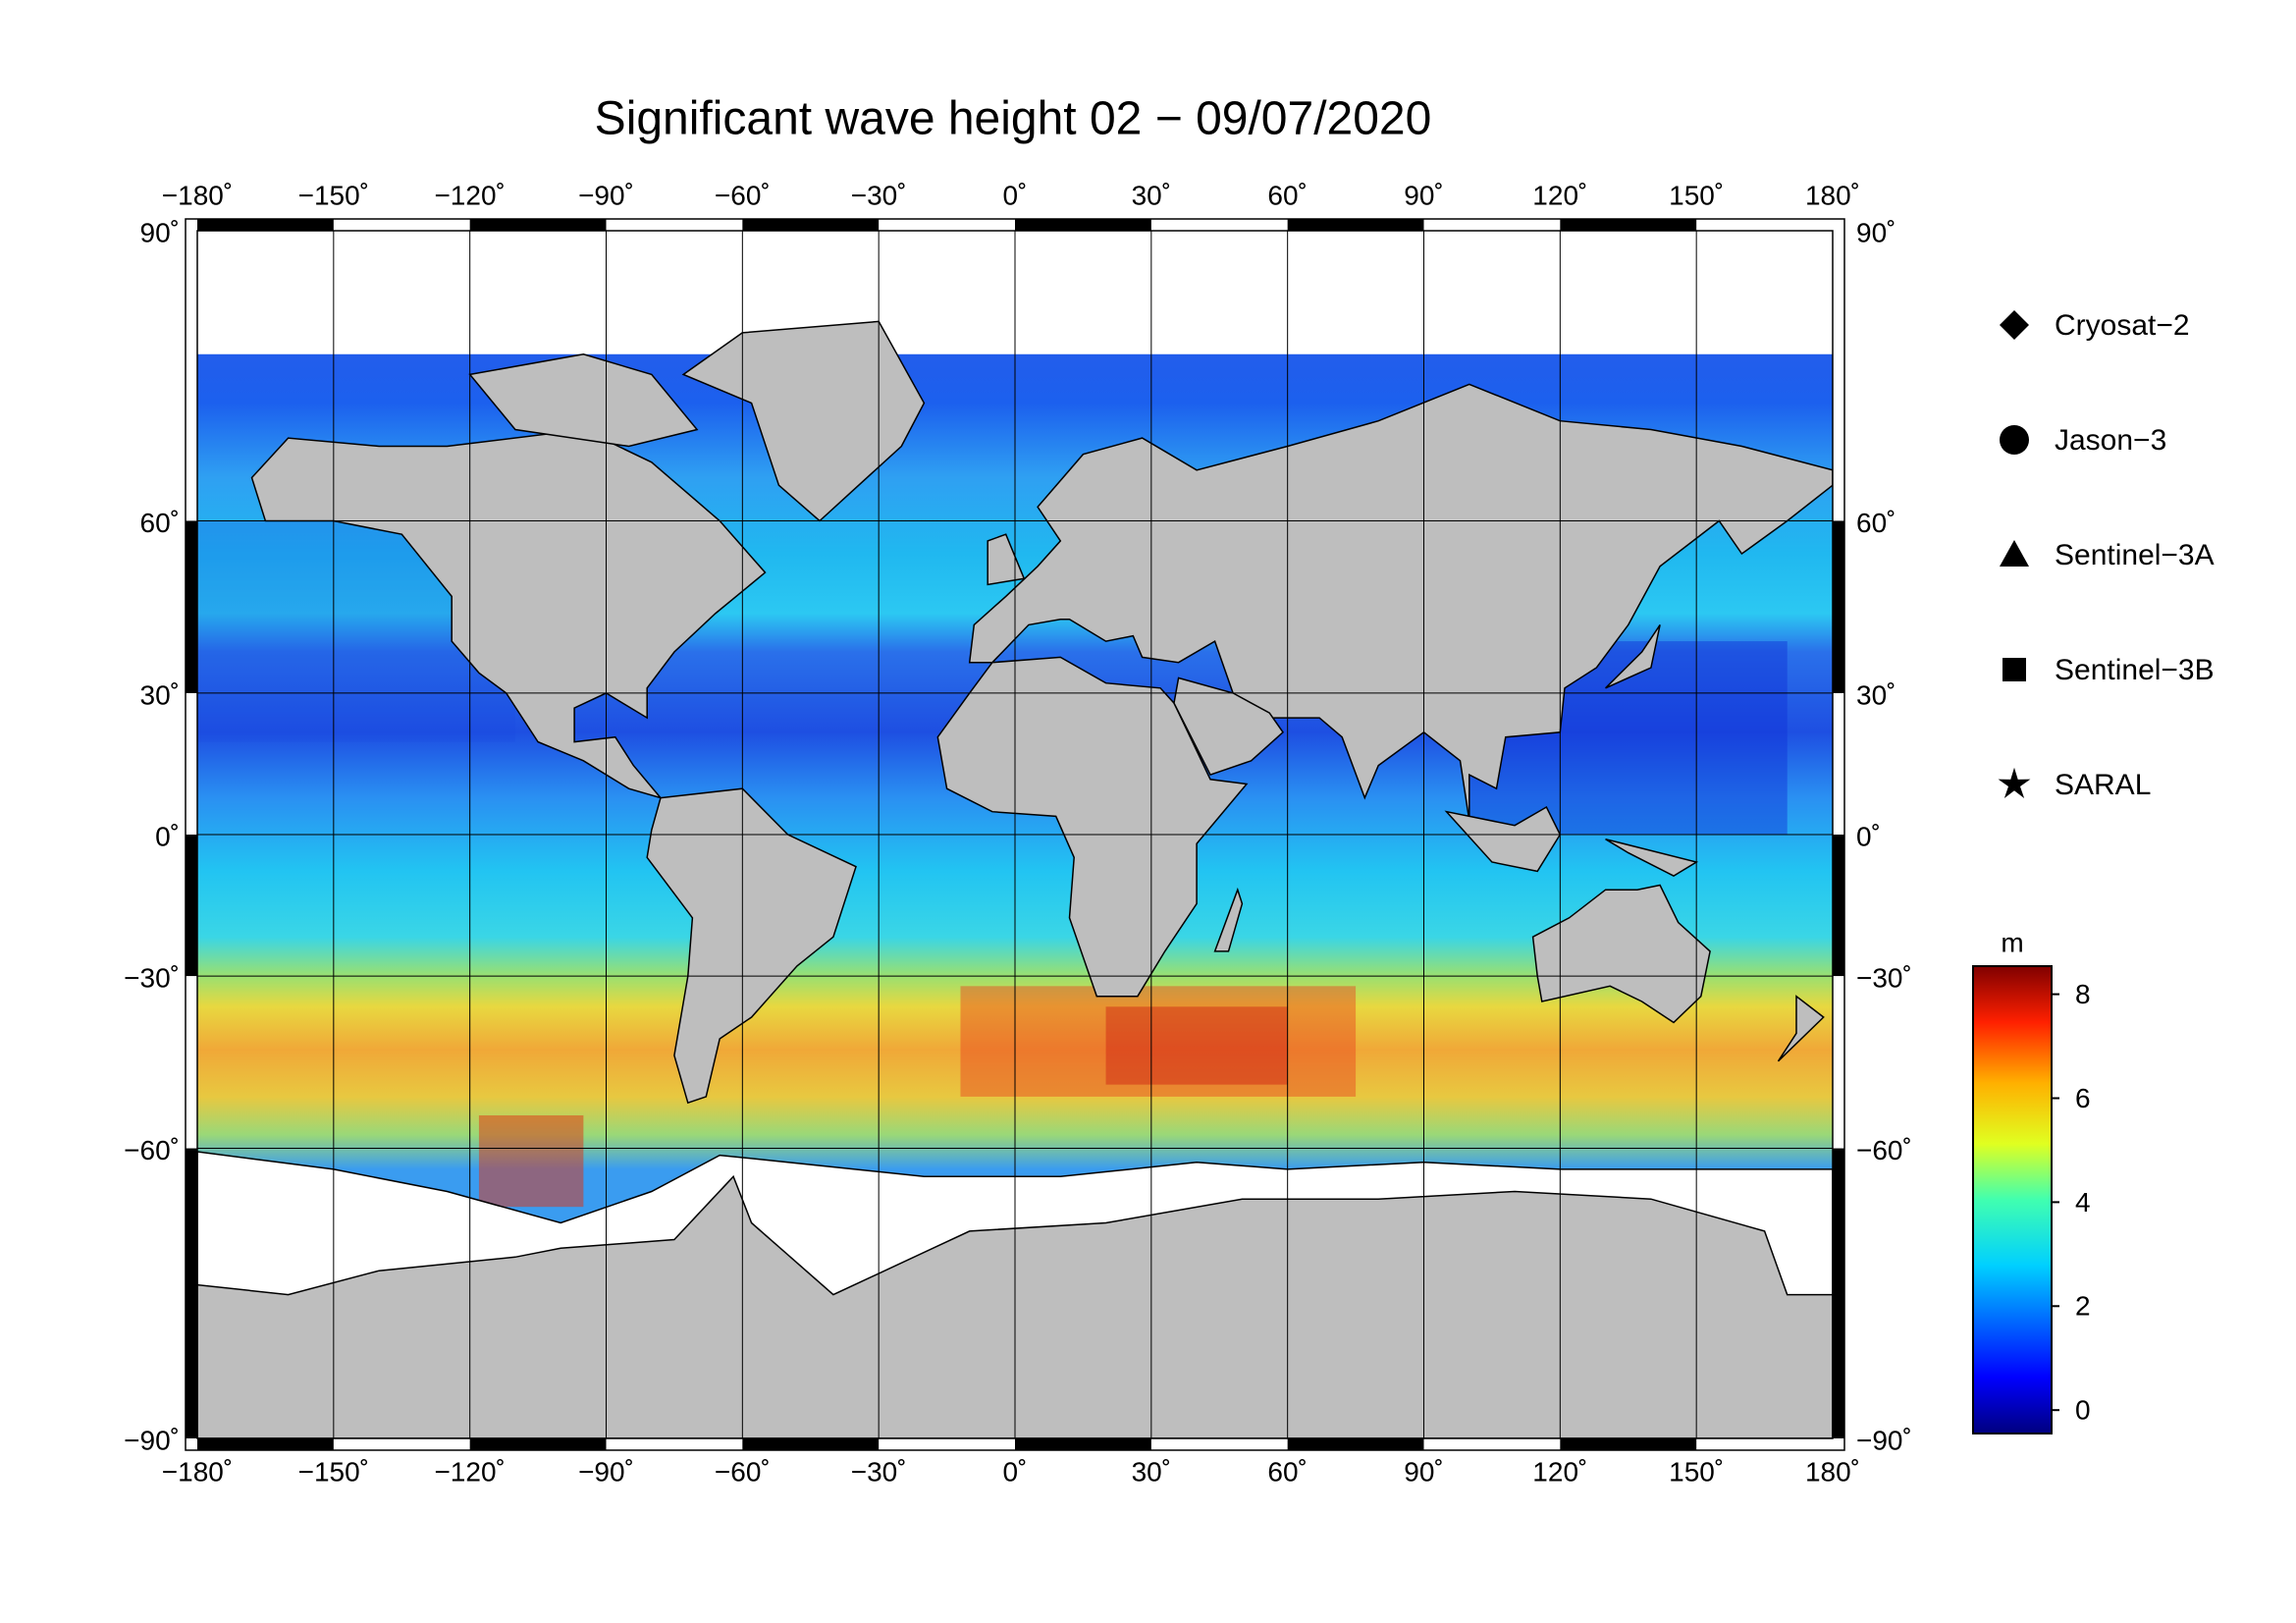 The image size is (2296, 1623). Describe the element at coordinates (2103, 785) in the screenshot. I see `legend-label: SARAL` at that location.